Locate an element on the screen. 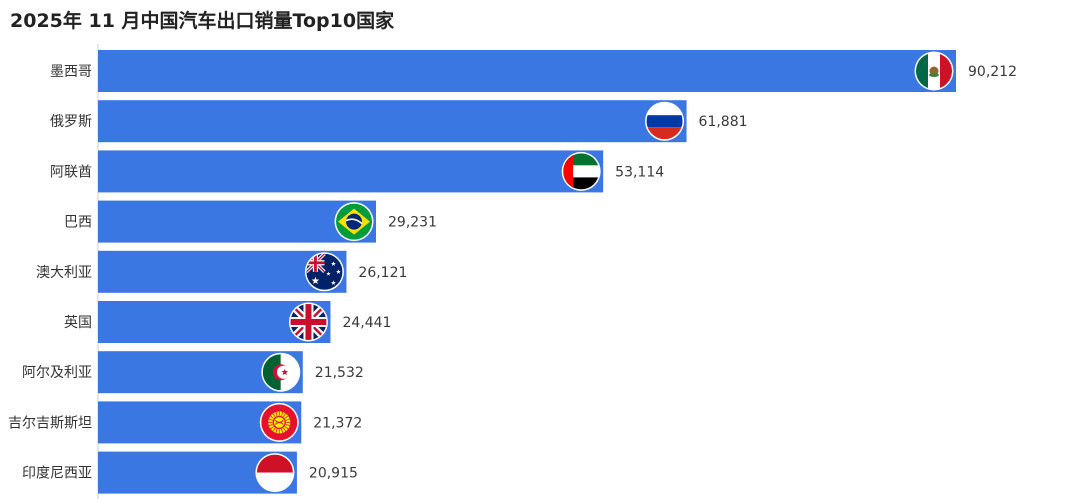  kyrgyzstan-flag-icon is located at coordinates (279, 422).